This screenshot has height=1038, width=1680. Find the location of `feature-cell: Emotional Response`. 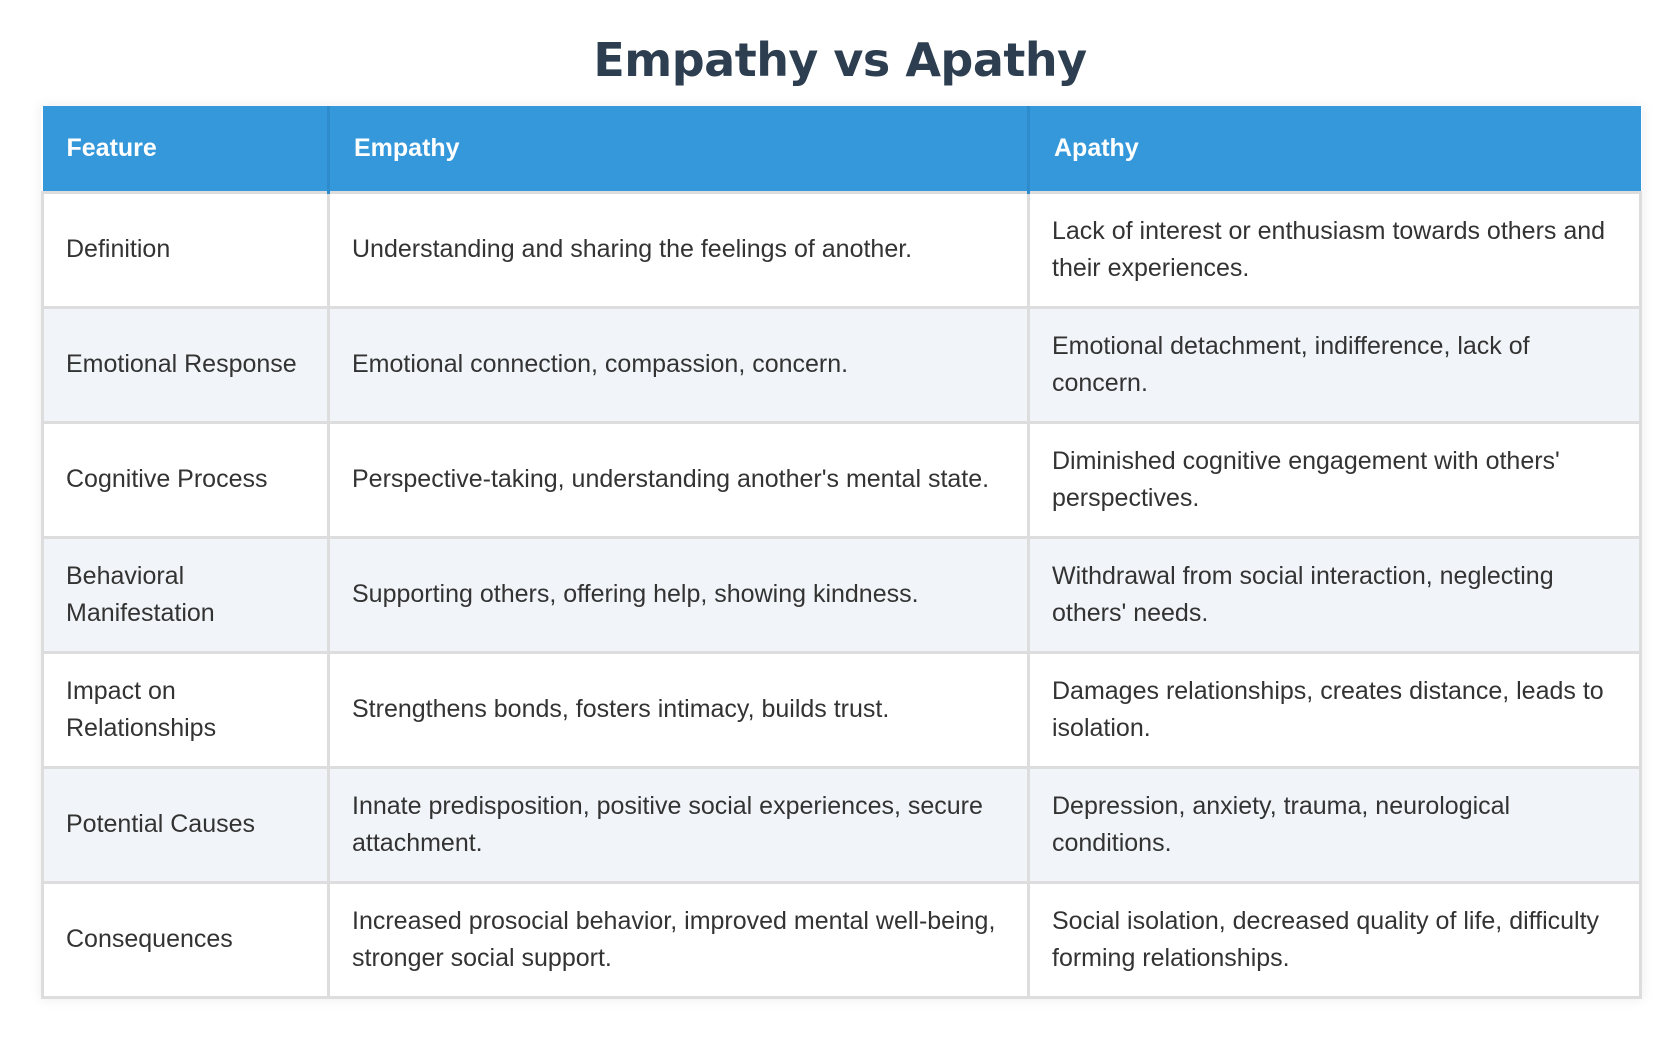

feature-cell: Emotional Response is located at coordinates (185, 364).